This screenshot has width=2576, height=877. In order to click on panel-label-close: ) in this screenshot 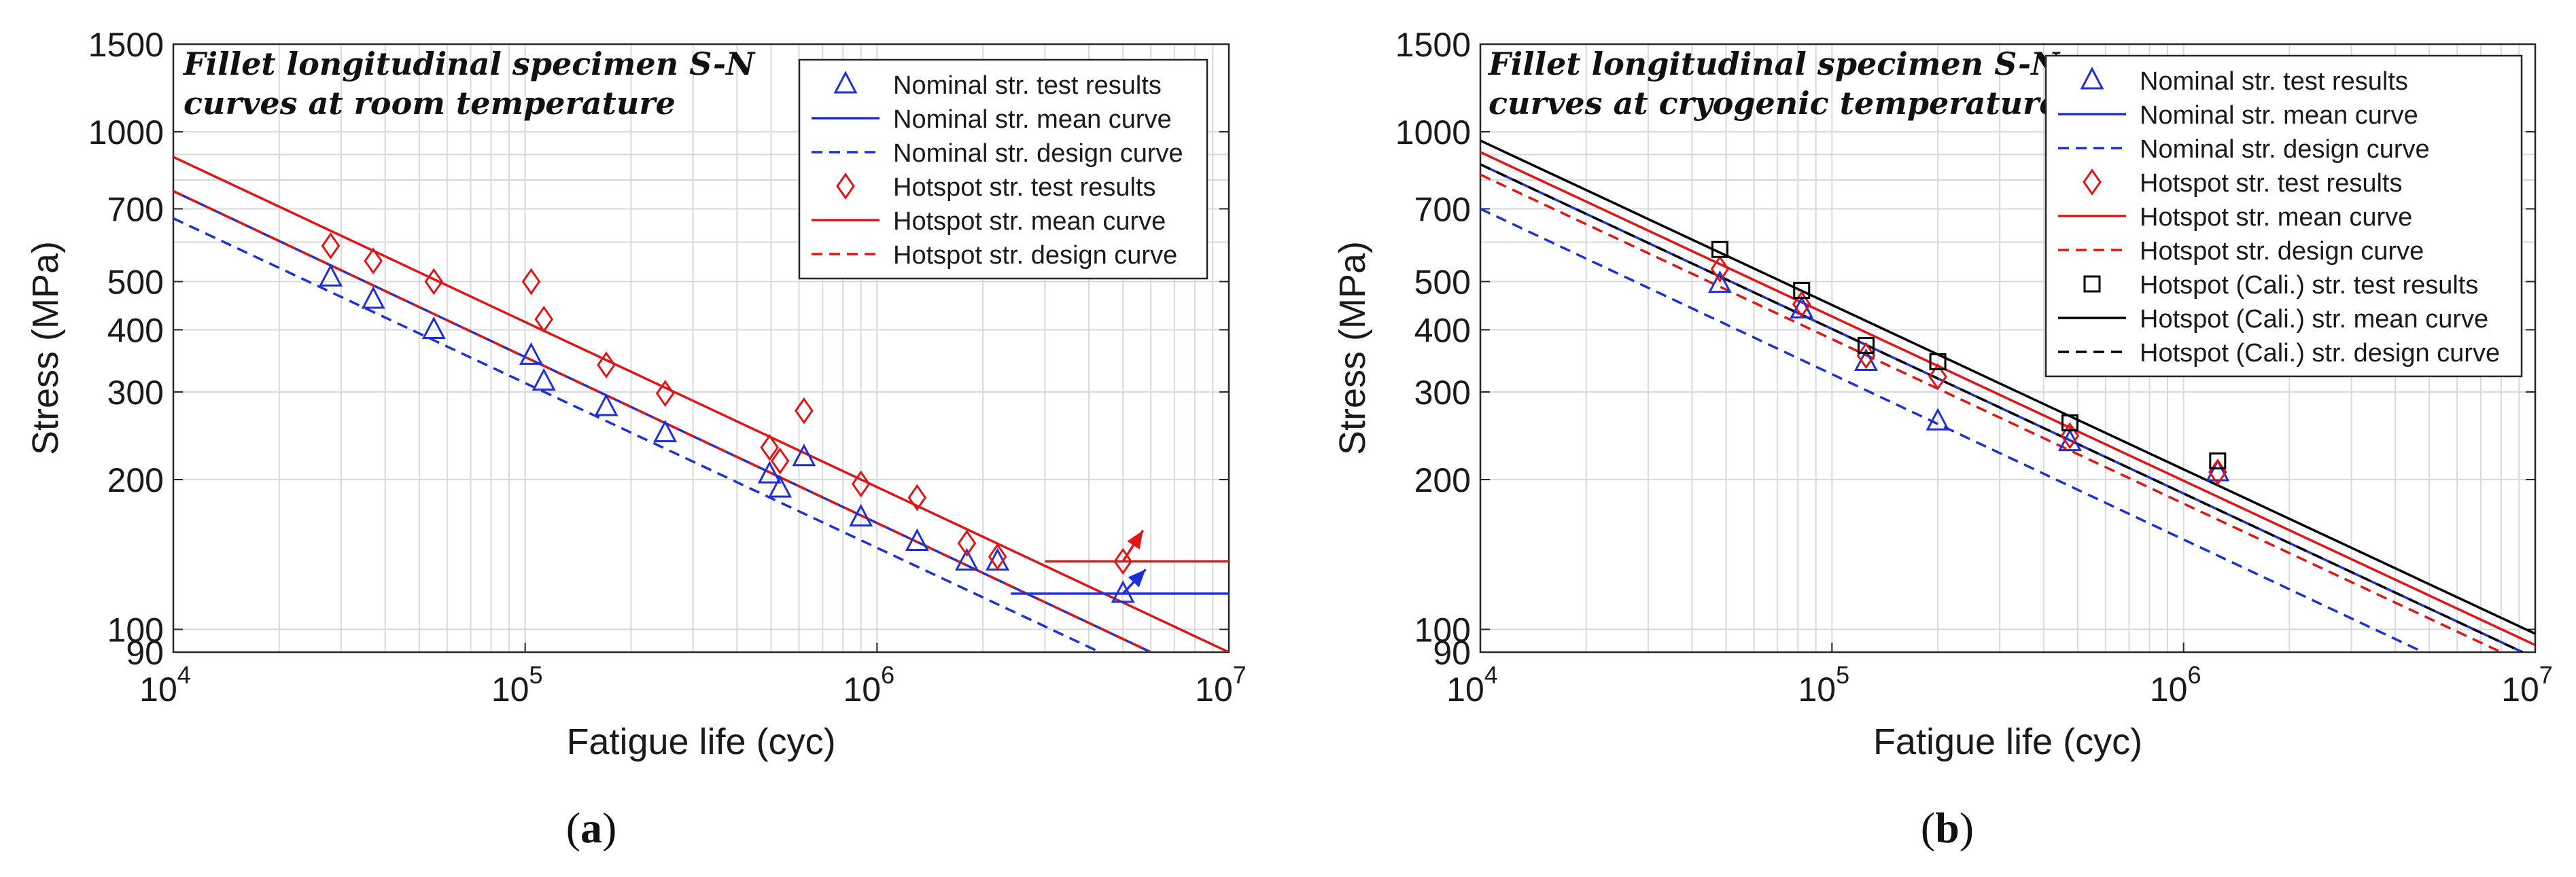, I will do `click(609, 828)`.